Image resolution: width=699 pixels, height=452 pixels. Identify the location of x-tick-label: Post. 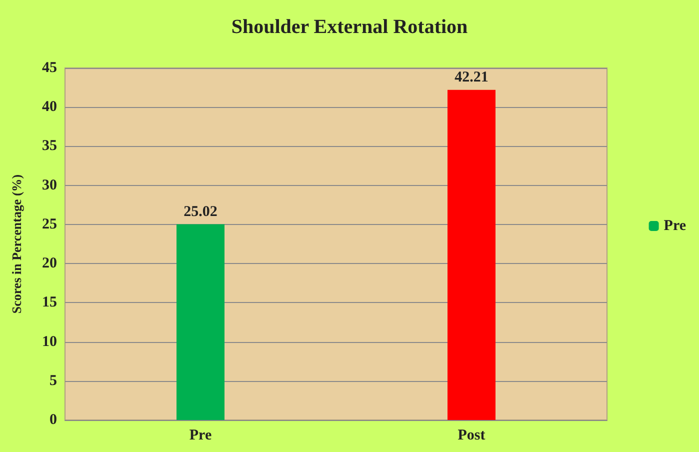
(472, 436).